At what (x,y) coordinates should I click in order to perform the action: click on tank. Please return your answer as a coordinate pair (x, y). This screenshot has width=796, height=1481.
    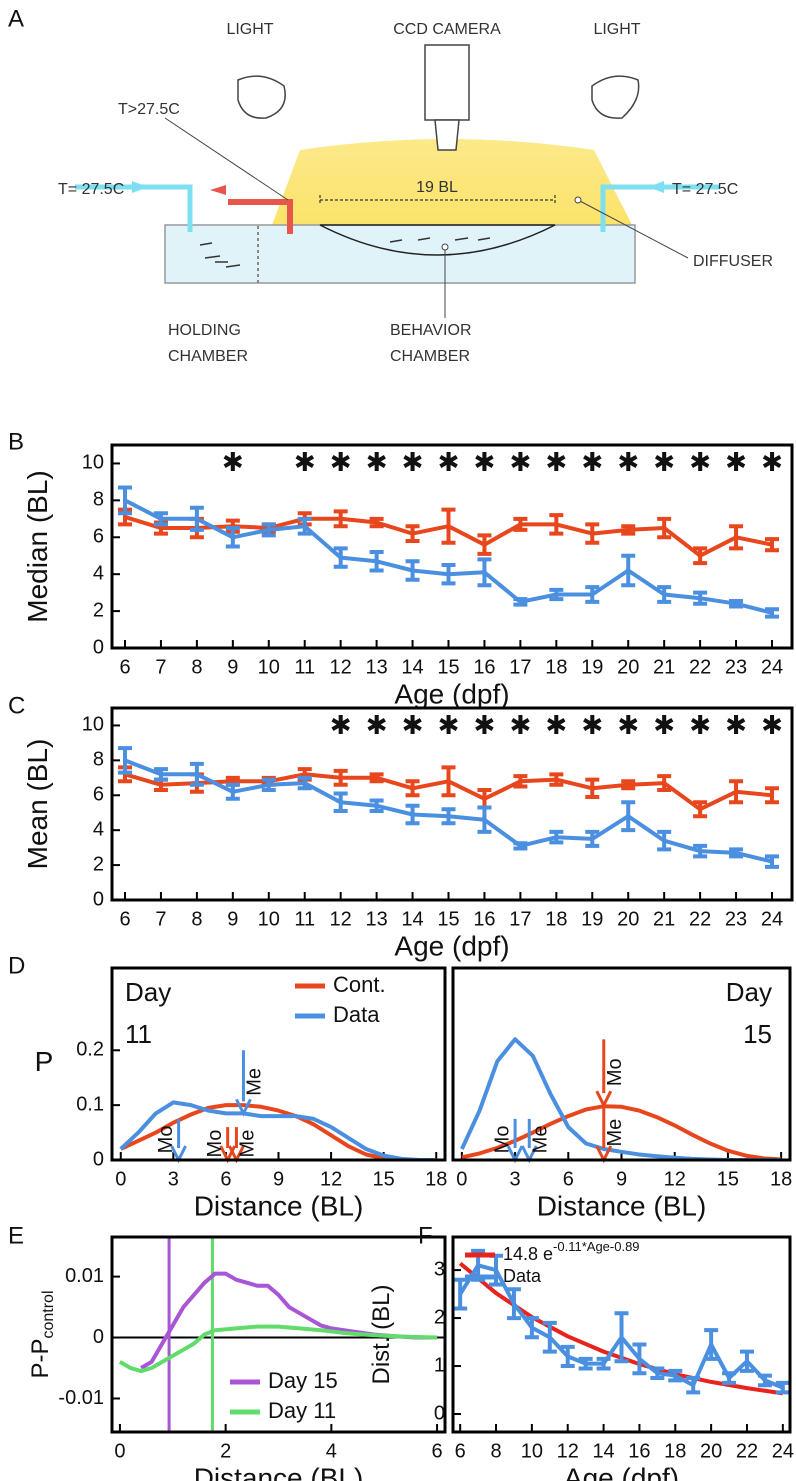
    Looking at the image, I should click on (400, 254).